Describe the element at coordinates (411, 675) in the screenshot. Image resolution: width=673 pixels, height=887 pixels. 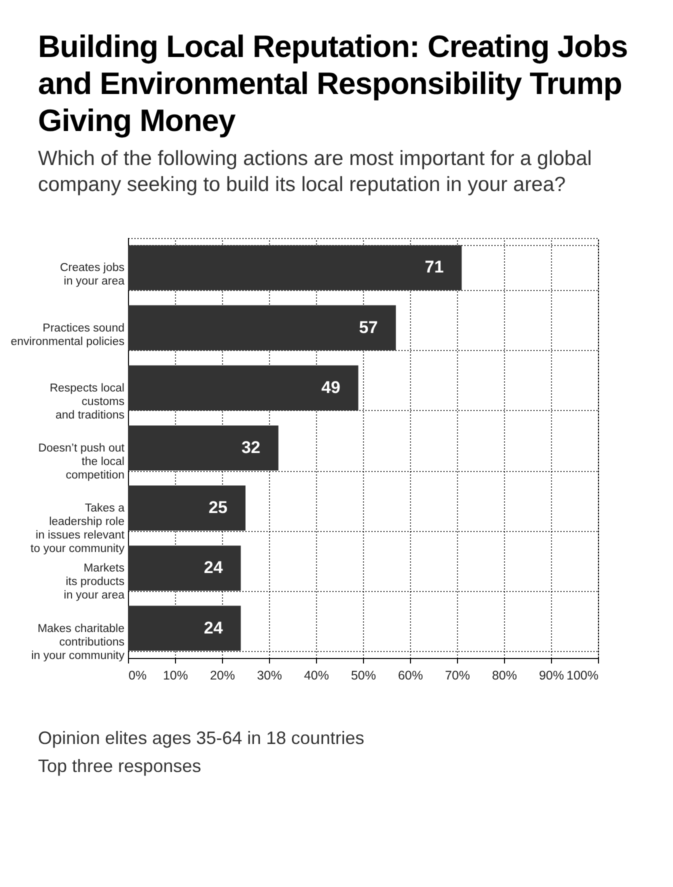
I see `x-tick-label: 60%` at that location.